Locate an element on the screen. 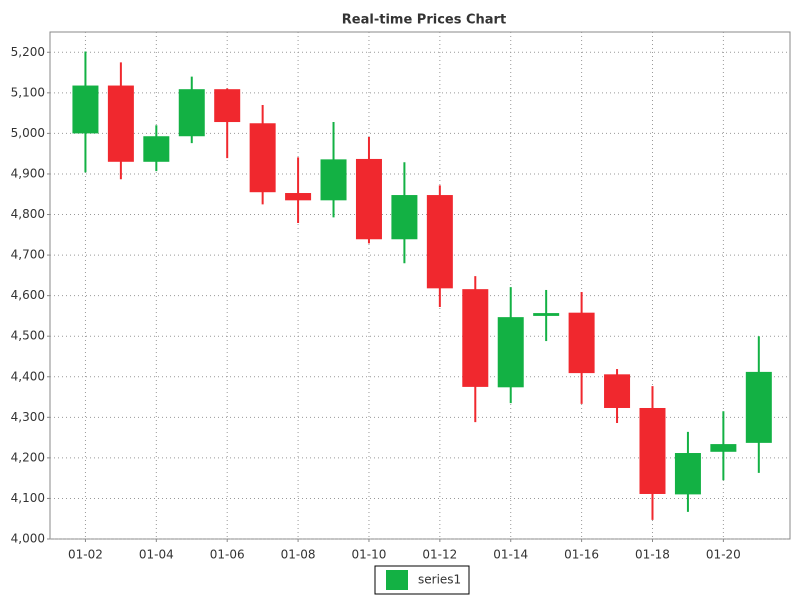  legend-label: series1 is located at coordinates (439, 580).